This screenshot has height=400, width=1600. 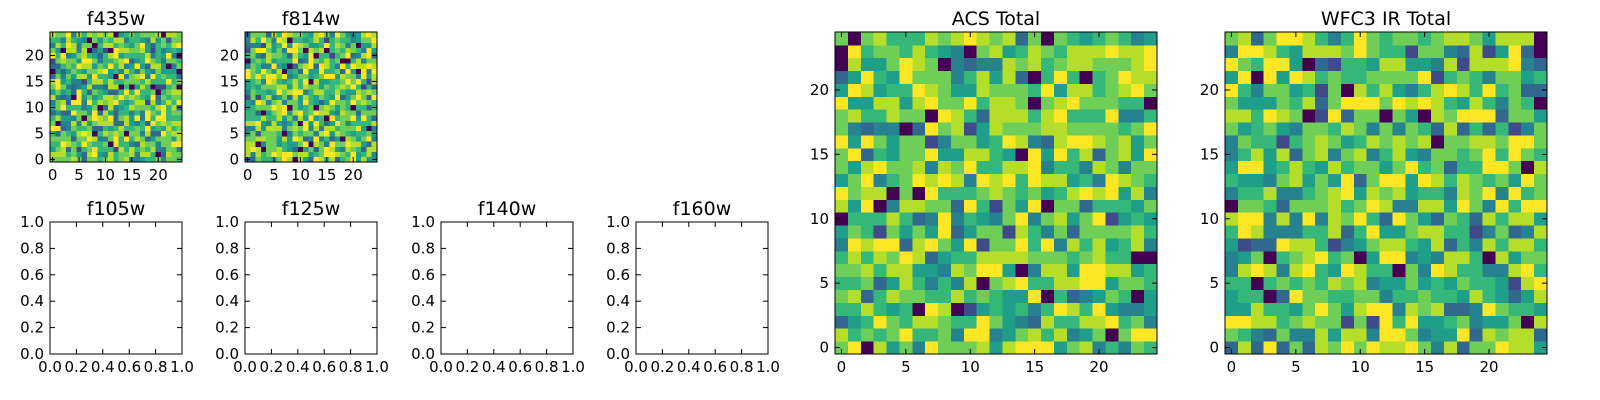 I want to click on x-tick-label: 0.8, so click(x=351, y=367).